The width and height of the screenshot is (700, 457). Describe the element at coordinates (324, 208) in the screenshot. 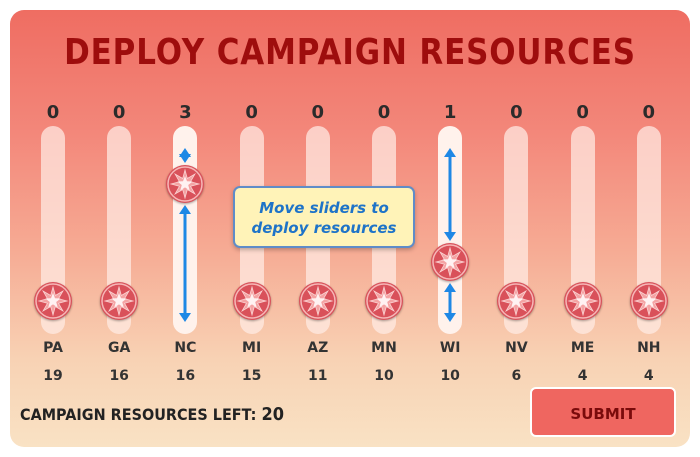

I see `tooltip-line-1: Move sliders to` at that location.